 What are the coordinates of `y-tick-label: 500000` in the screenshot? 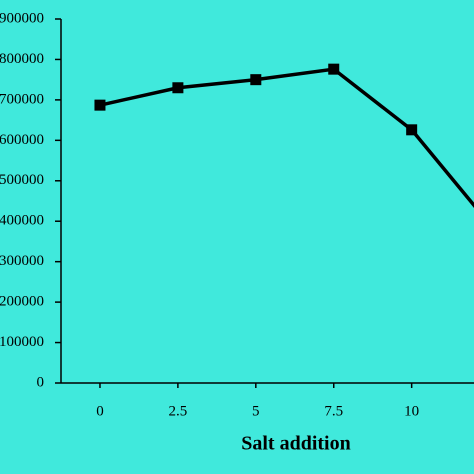 It's located at (22, 180).